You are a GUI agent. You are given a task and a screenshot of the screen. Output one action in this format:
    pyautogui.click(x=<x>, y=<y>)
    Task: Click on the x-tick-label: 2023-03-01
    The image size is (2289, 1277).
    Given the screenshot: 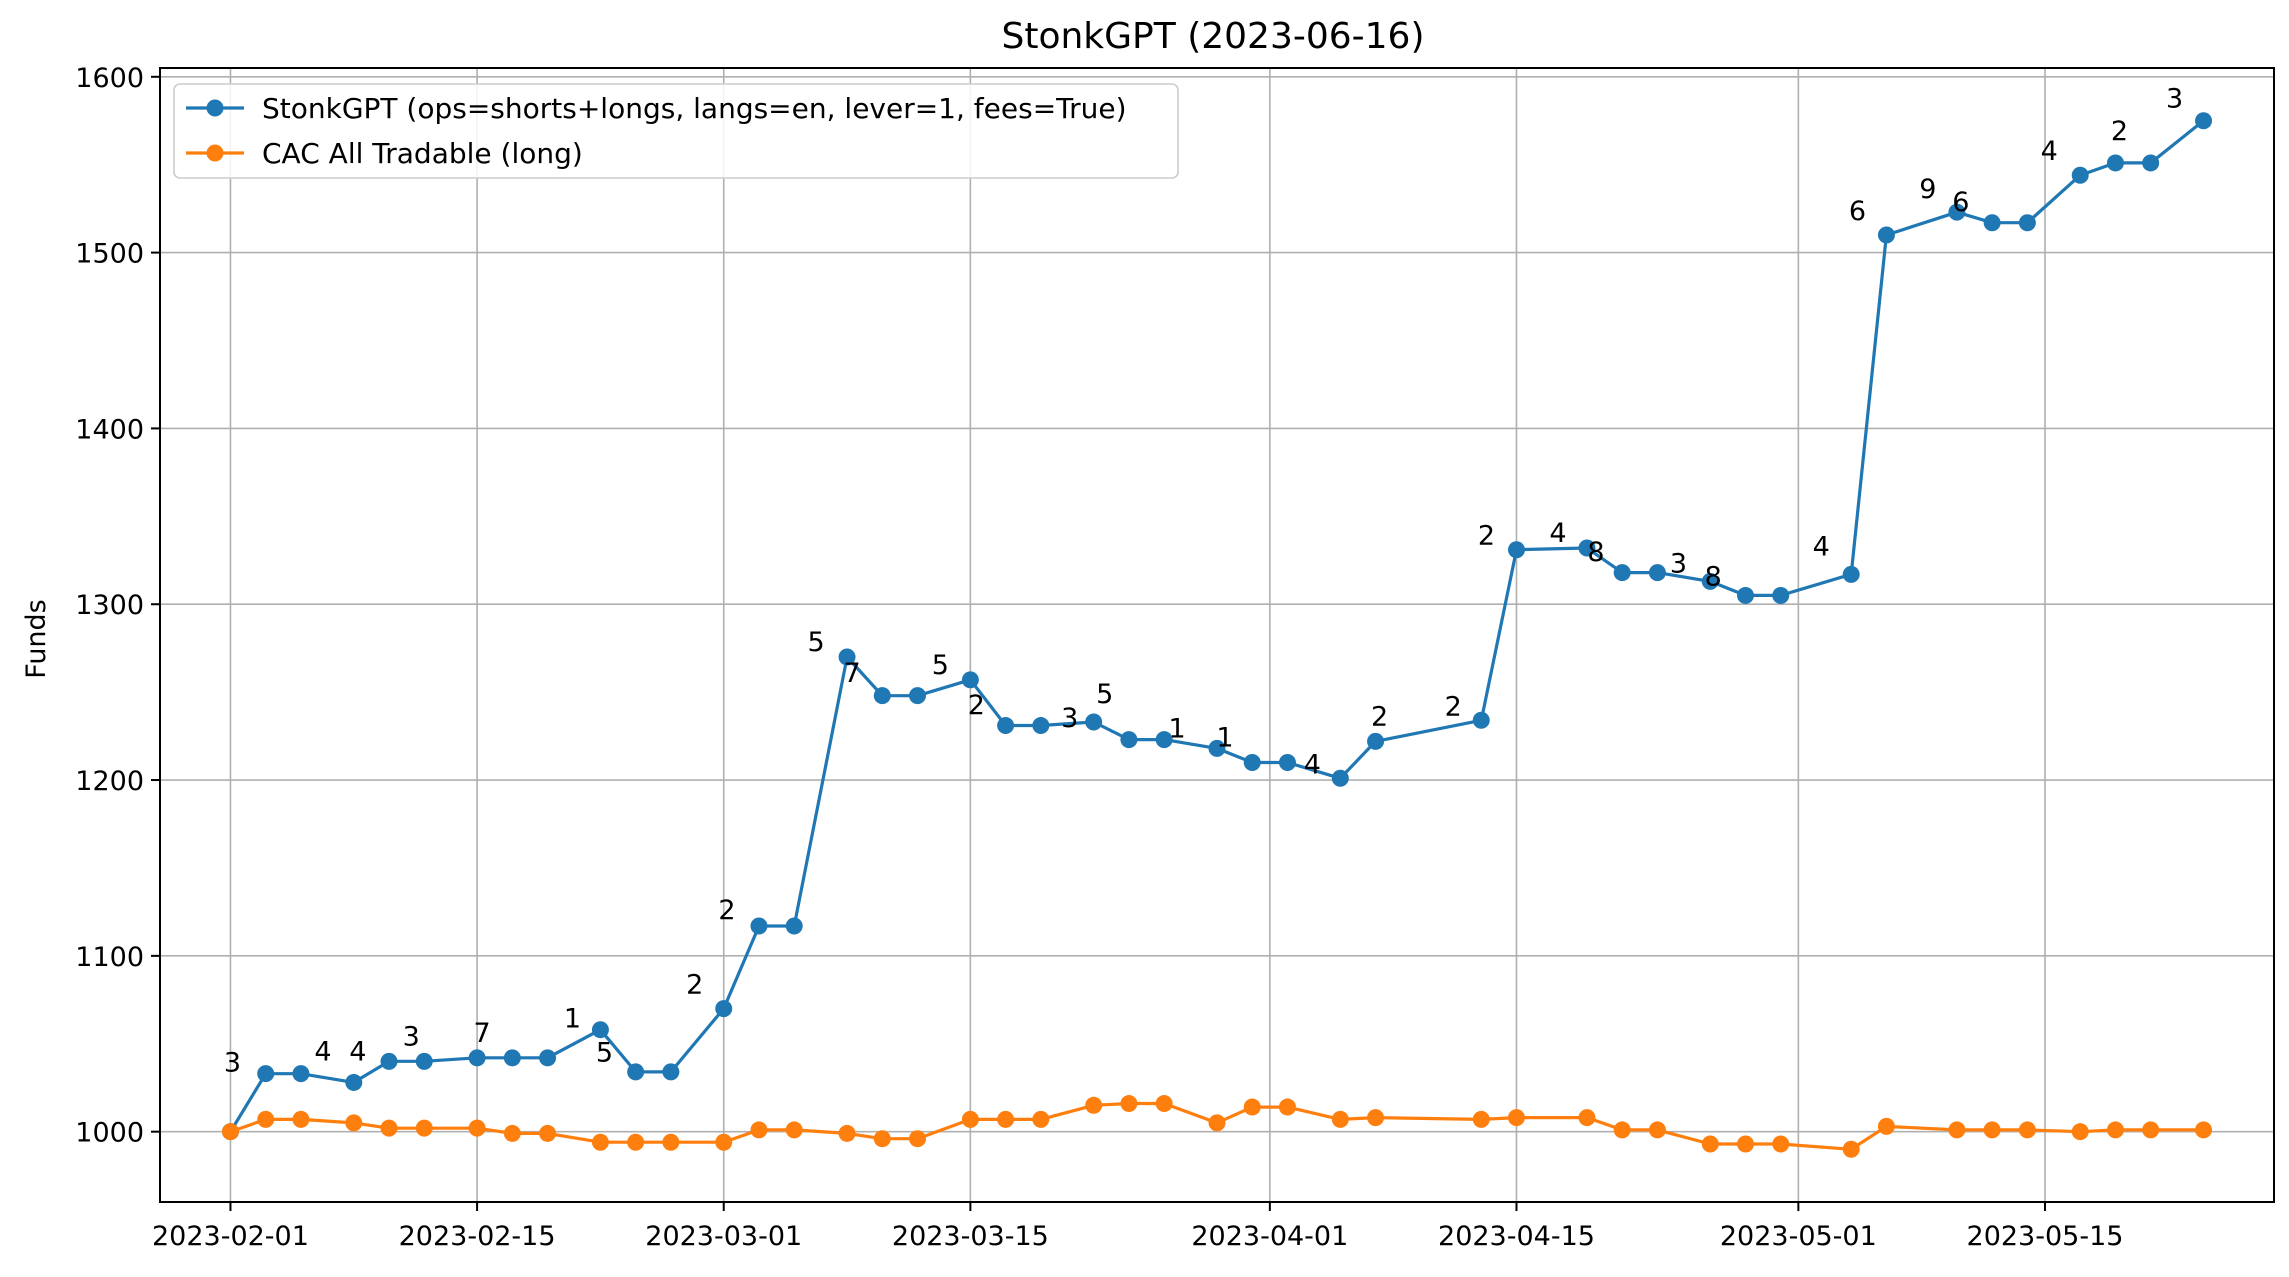 What is the action you would take?
    pyautogui.click(x=723, y=1236)
    